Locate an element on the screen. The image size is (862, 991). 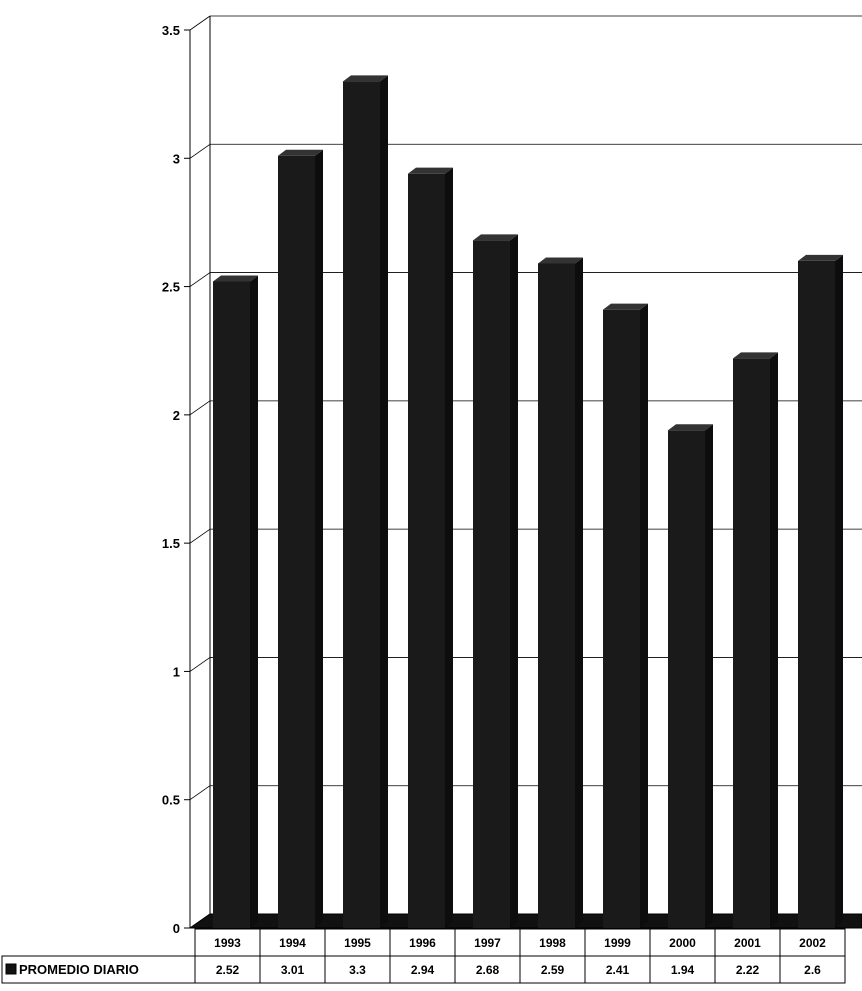
bar-1994 is located at coordinates (300, 539).